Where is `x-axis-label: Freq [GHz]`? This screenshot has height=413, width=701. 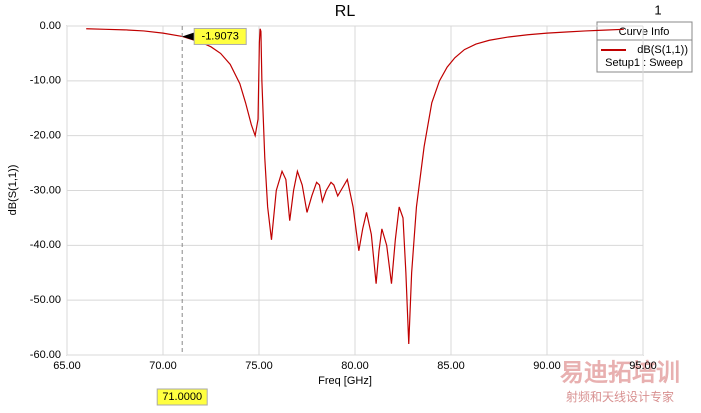
x-axis-label: Freq [GHz] is located at coordinates (345, 381).